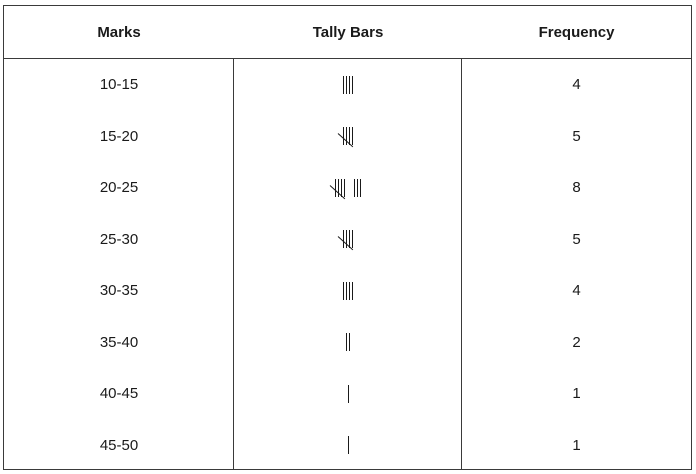  I want to click on marks-cell: 10-15, so click(119, 85).